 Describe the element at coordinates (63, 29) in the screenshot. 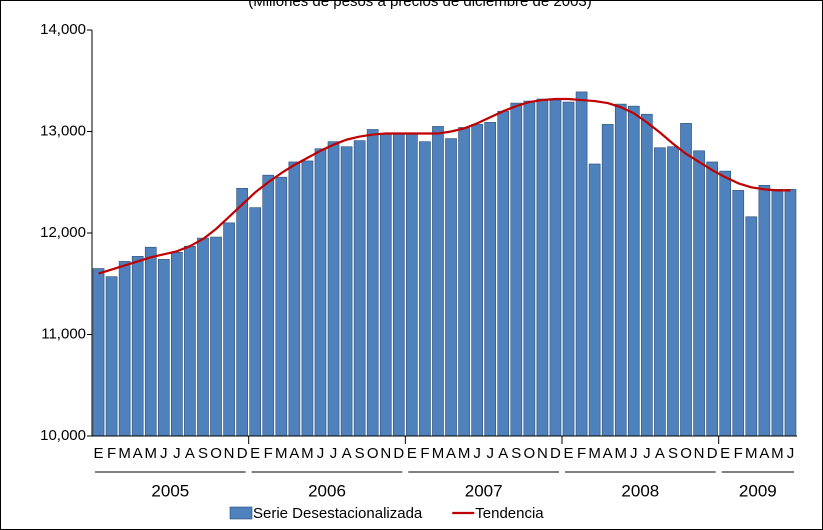

I see `y-tick-label: 14,000` at that location.